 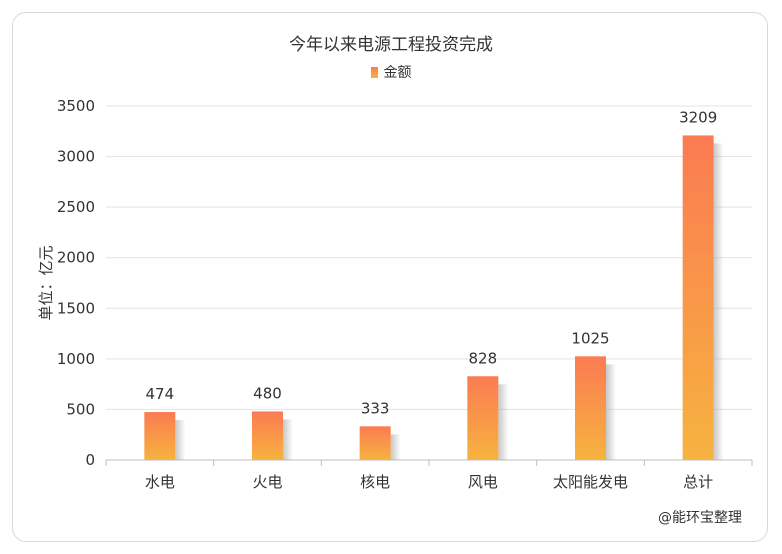 I want to click on data-label: 3209, so click(x=698, y=117).